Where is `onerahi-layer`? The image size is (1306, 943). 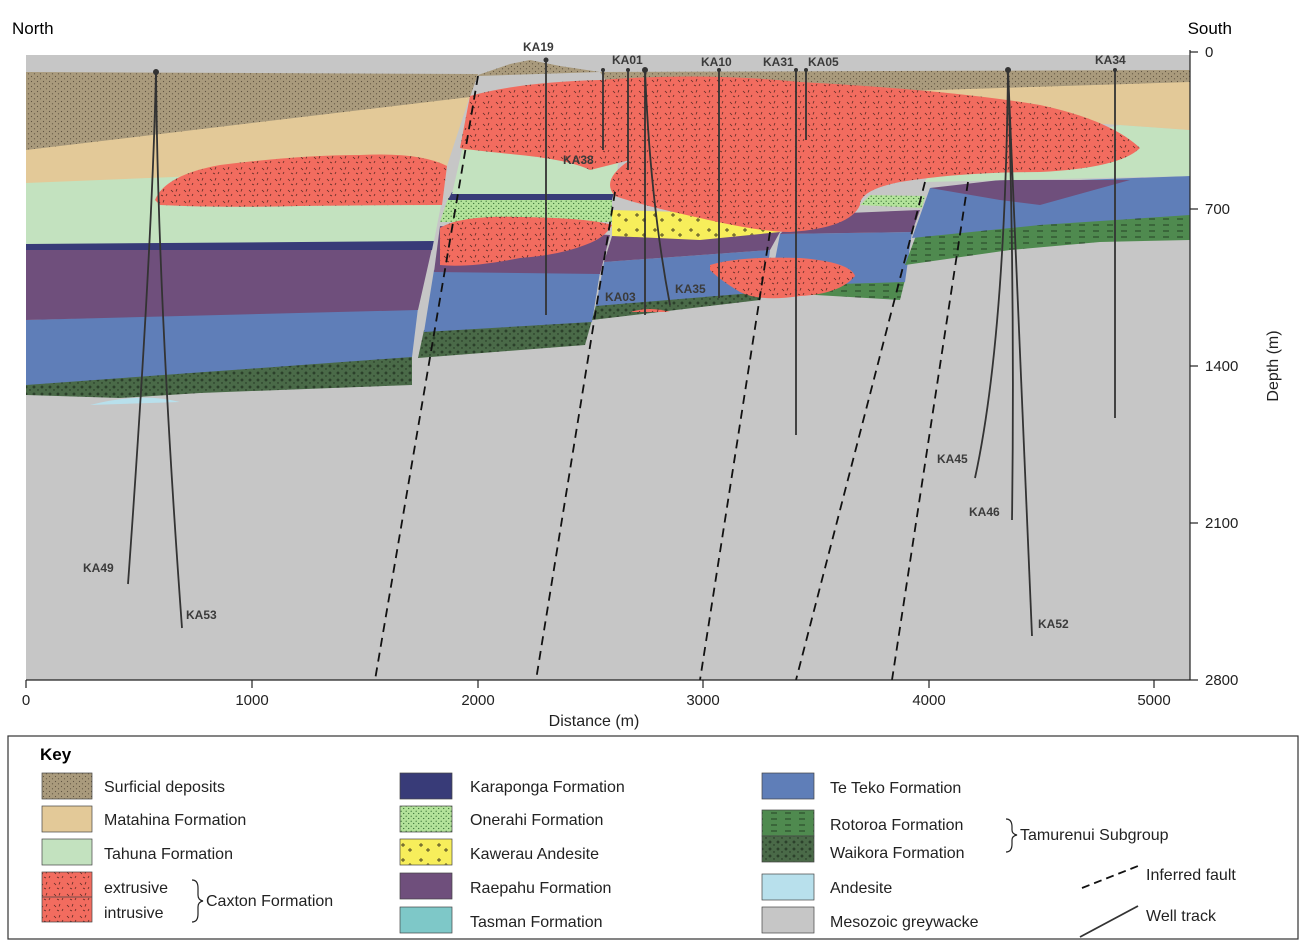
onerahi-layer is located at coordinates (526, 210).